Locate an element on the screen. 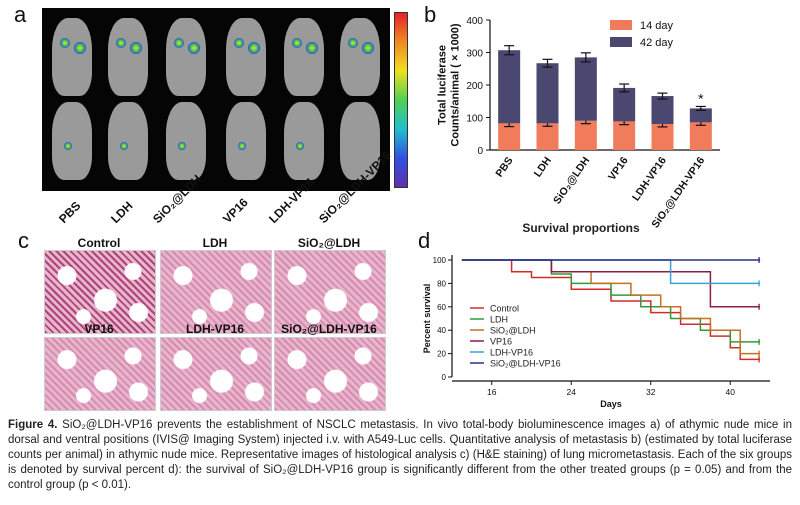 Image resolution: width=800 pixels, height=505 pixels. y-axis-label: Percent survival is located at coordinates (427, 319).